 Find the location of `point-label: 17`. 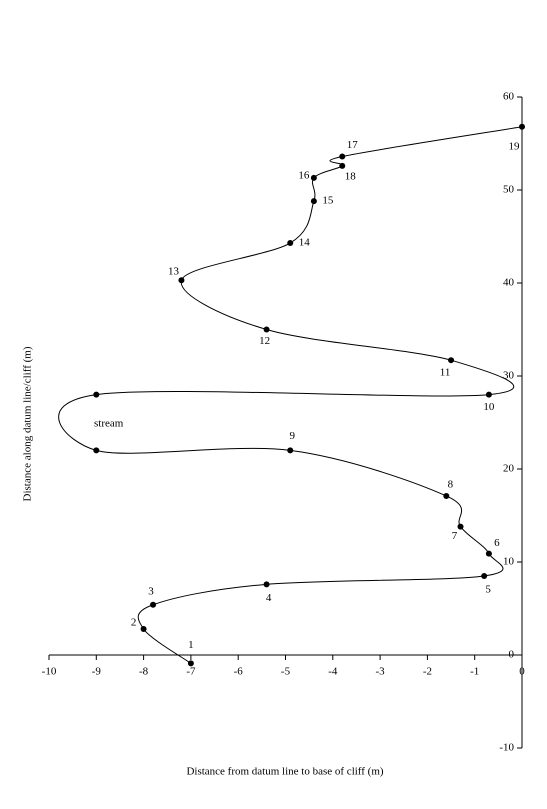

point-label: 17 is located at coordinates (353, 145).